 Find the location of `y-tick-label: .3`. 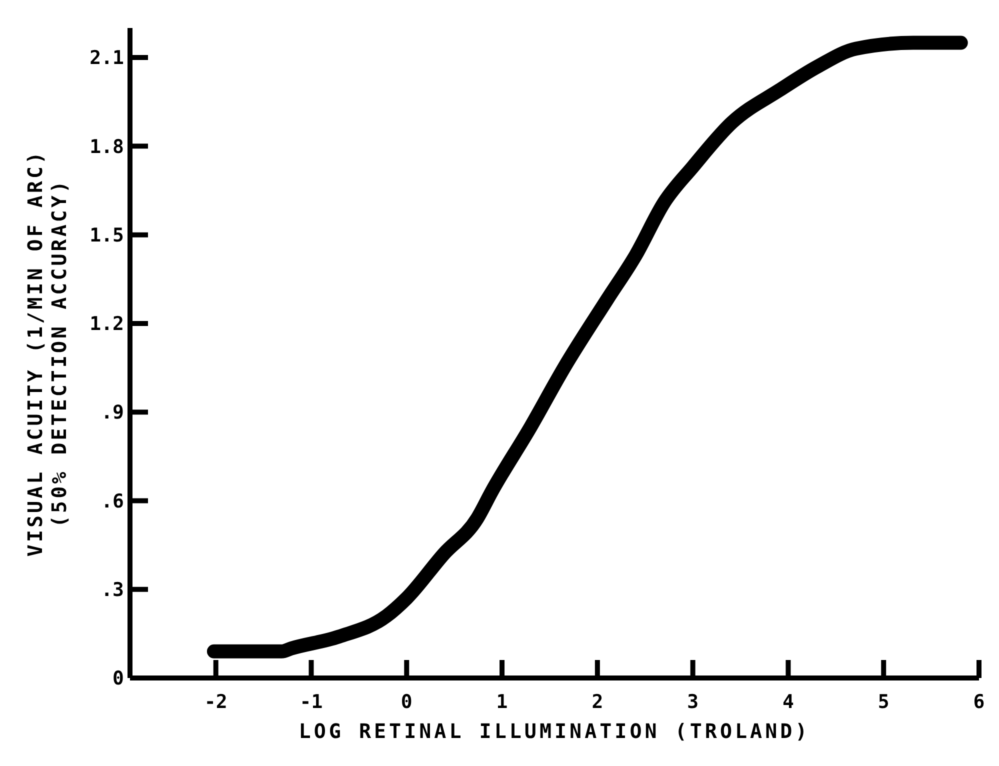

y-tick-label: .3 is located at coordinates (112, 590).